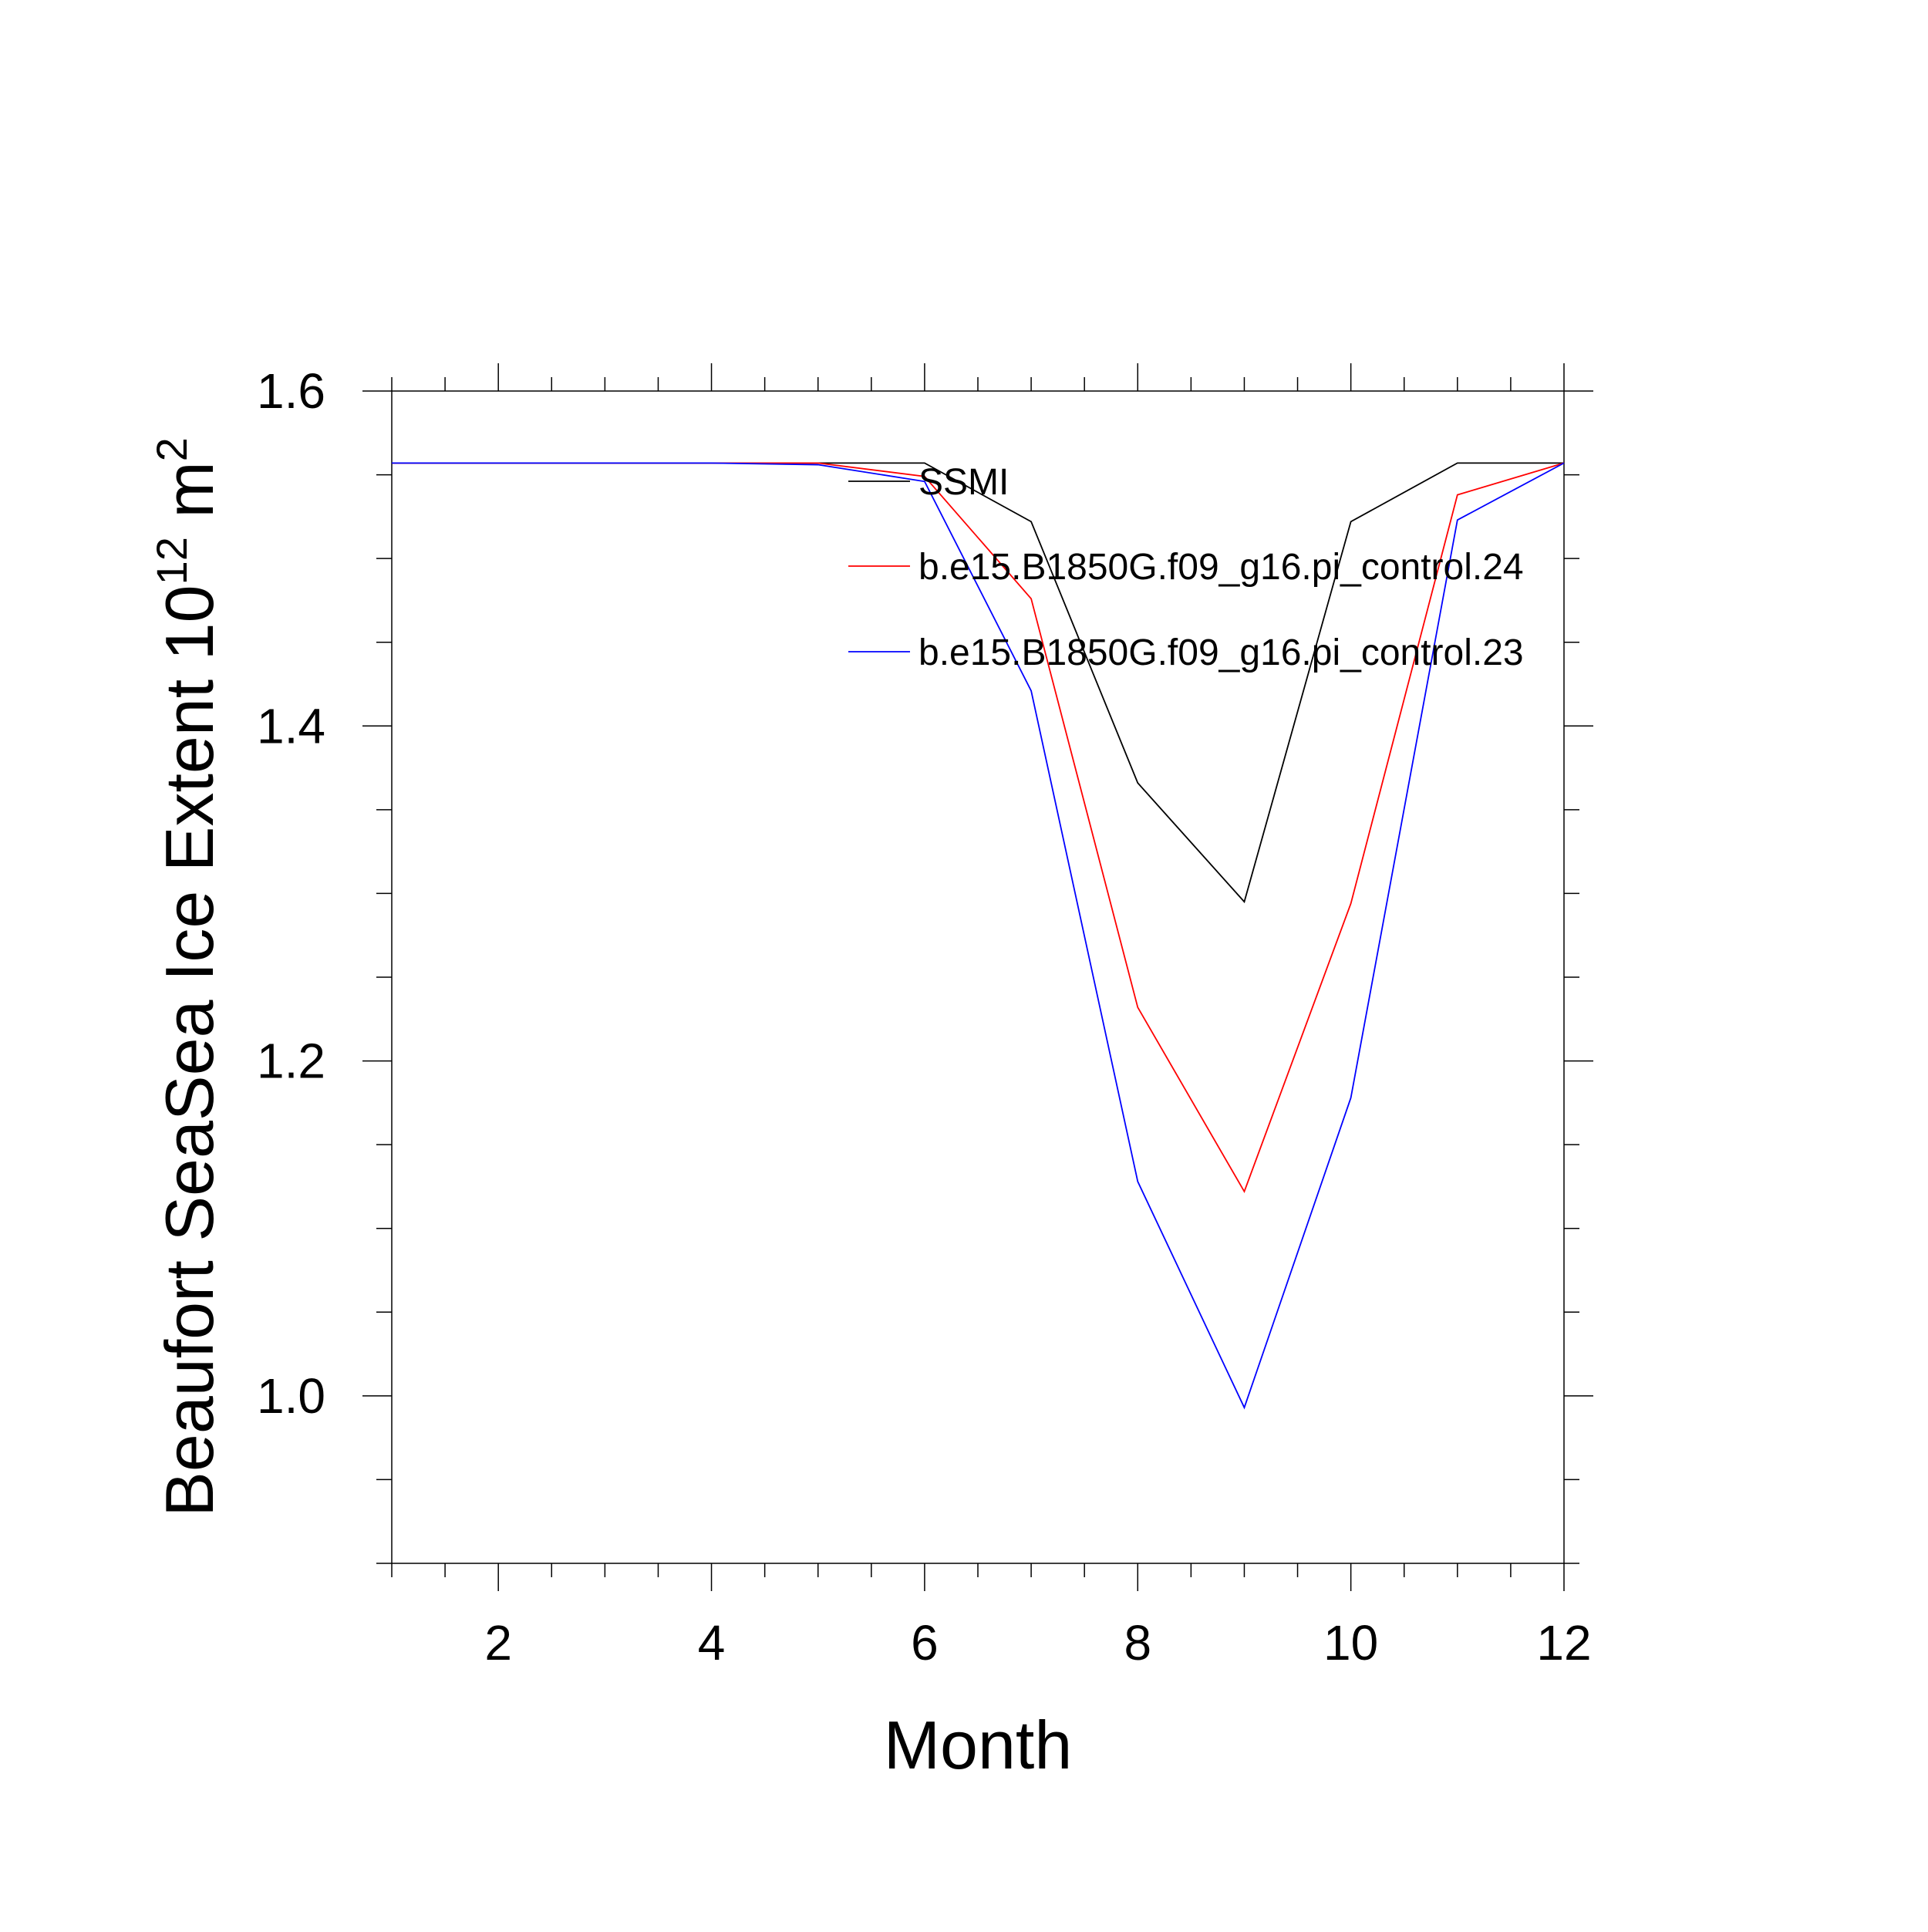  I want to click on legend-label-2: b.e15.B1850G.f09_g16.pi_control.24, so click(1221, 567).